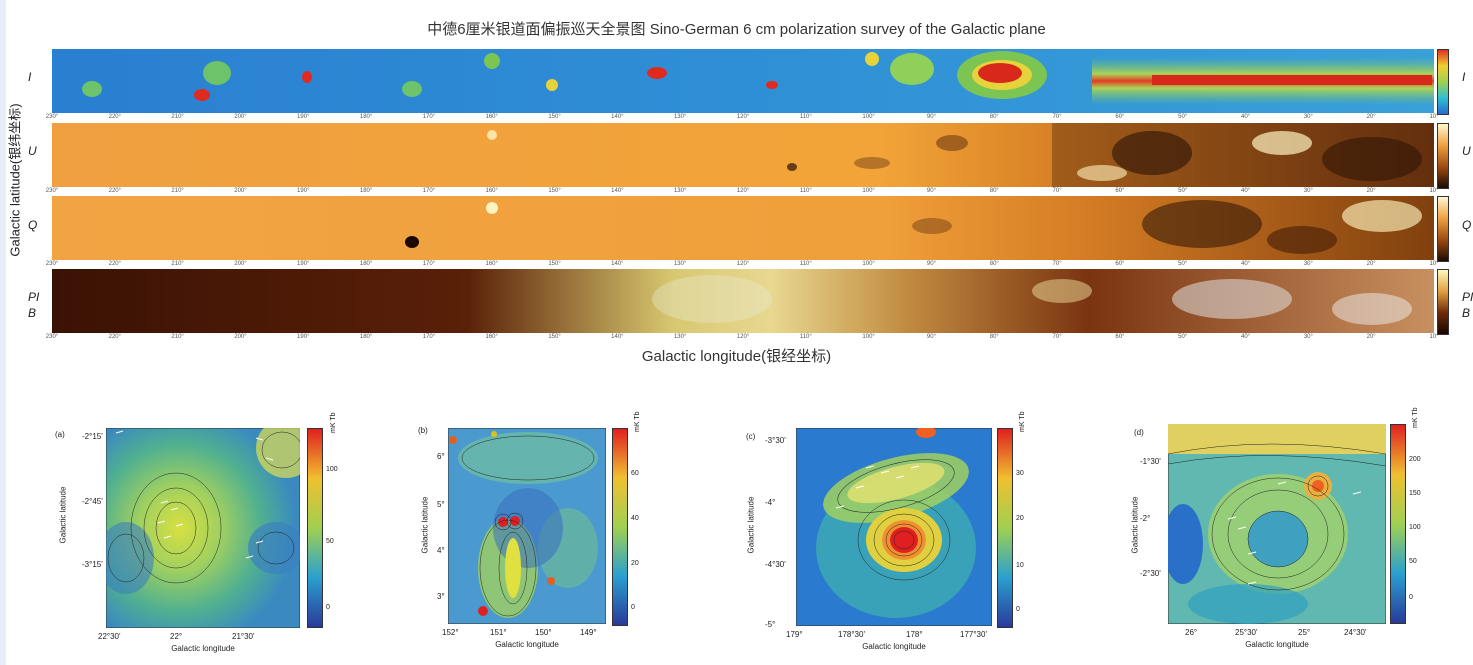 The height and width of the screenshot is (665, 1473). Describe the element at coordinates (633, 607) in the screenshot. I see `panel-b-cbar-tick: 0` at that location.